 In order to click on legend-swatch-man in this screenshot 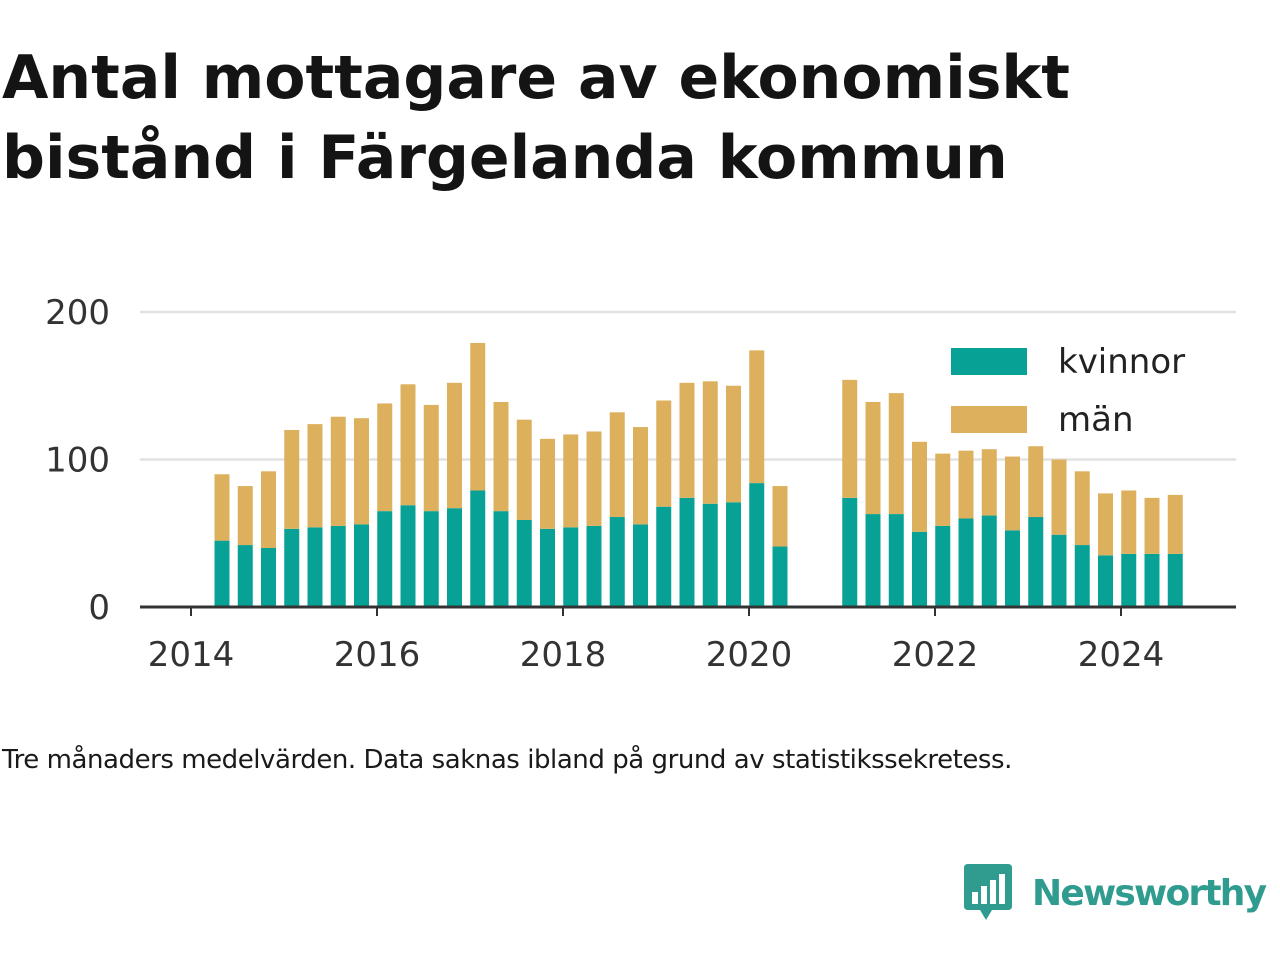, I will do `click(989, 419)`.